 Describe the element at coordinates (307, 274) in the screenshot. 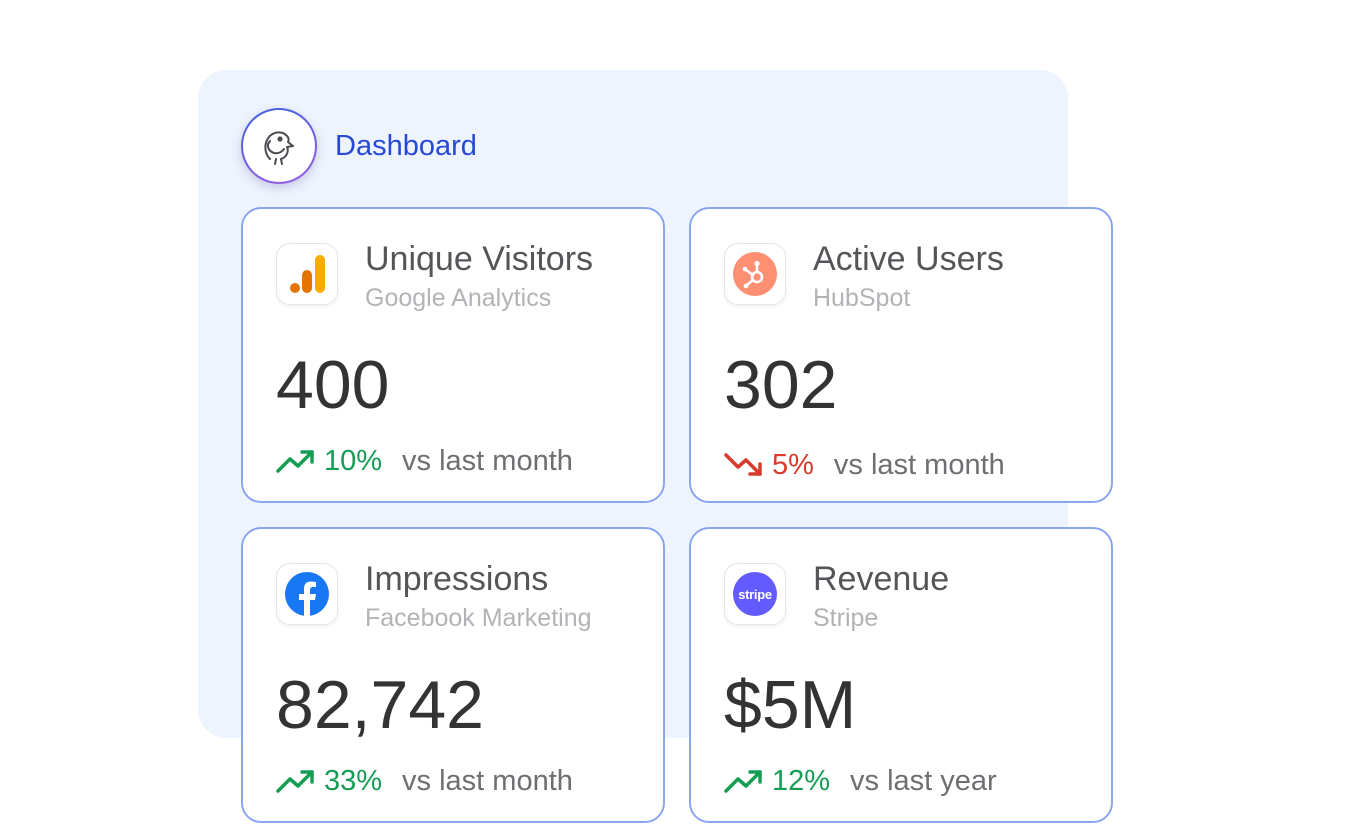

I see `google-analytics-icon` at that location.